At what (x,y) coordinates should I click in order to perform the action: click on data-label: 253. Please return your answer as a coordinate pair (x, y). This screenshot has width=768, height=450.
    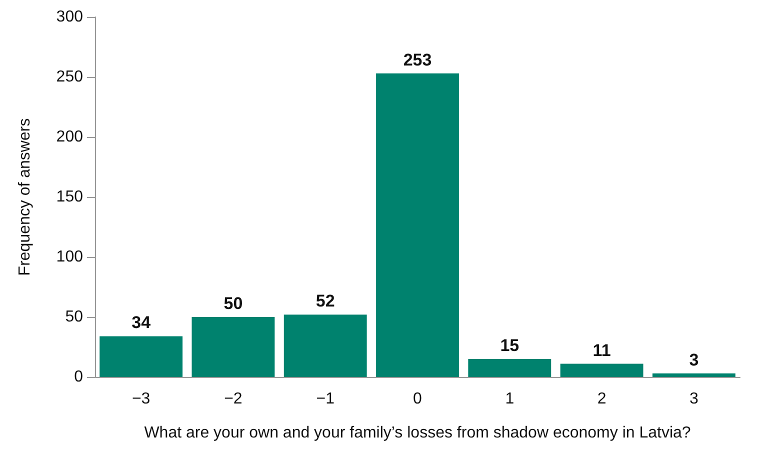
    Looking at the image, I should click on (417, 60).